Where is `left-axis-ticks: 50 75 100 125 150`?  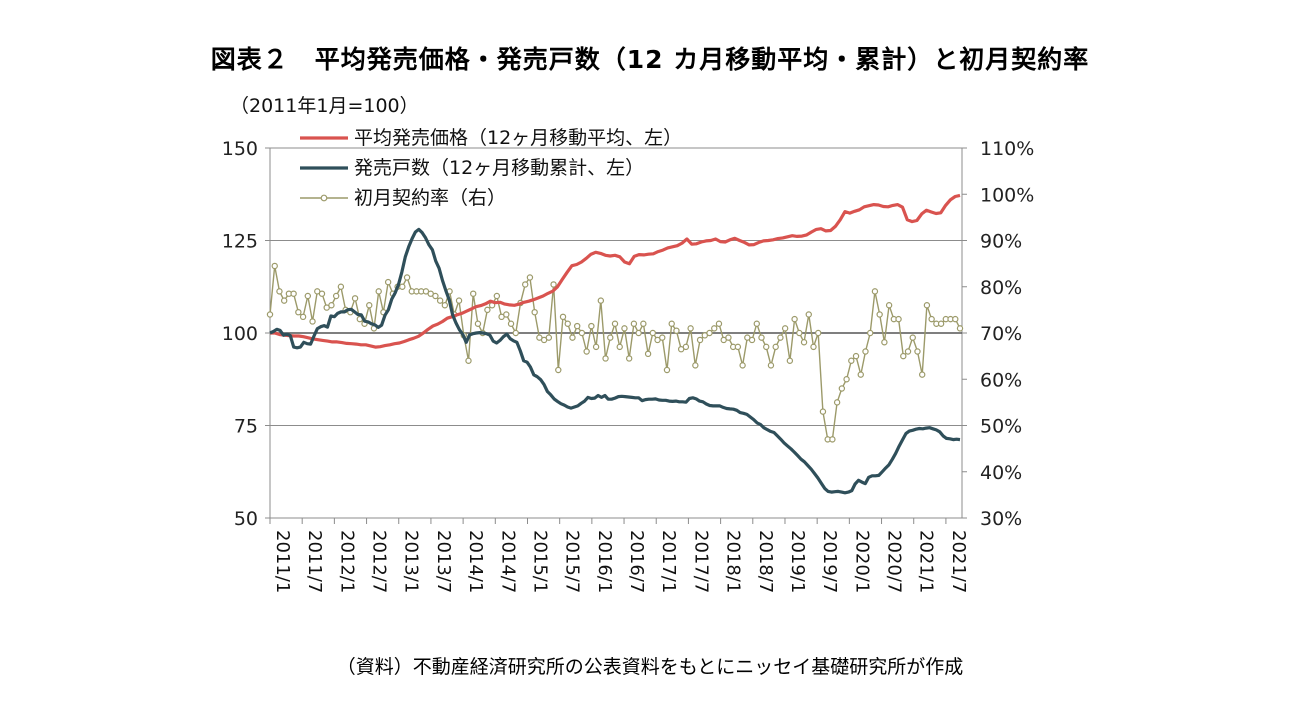
left-axis-ticks: 50 75 100 125 150 is located at coordinates (246, 334).